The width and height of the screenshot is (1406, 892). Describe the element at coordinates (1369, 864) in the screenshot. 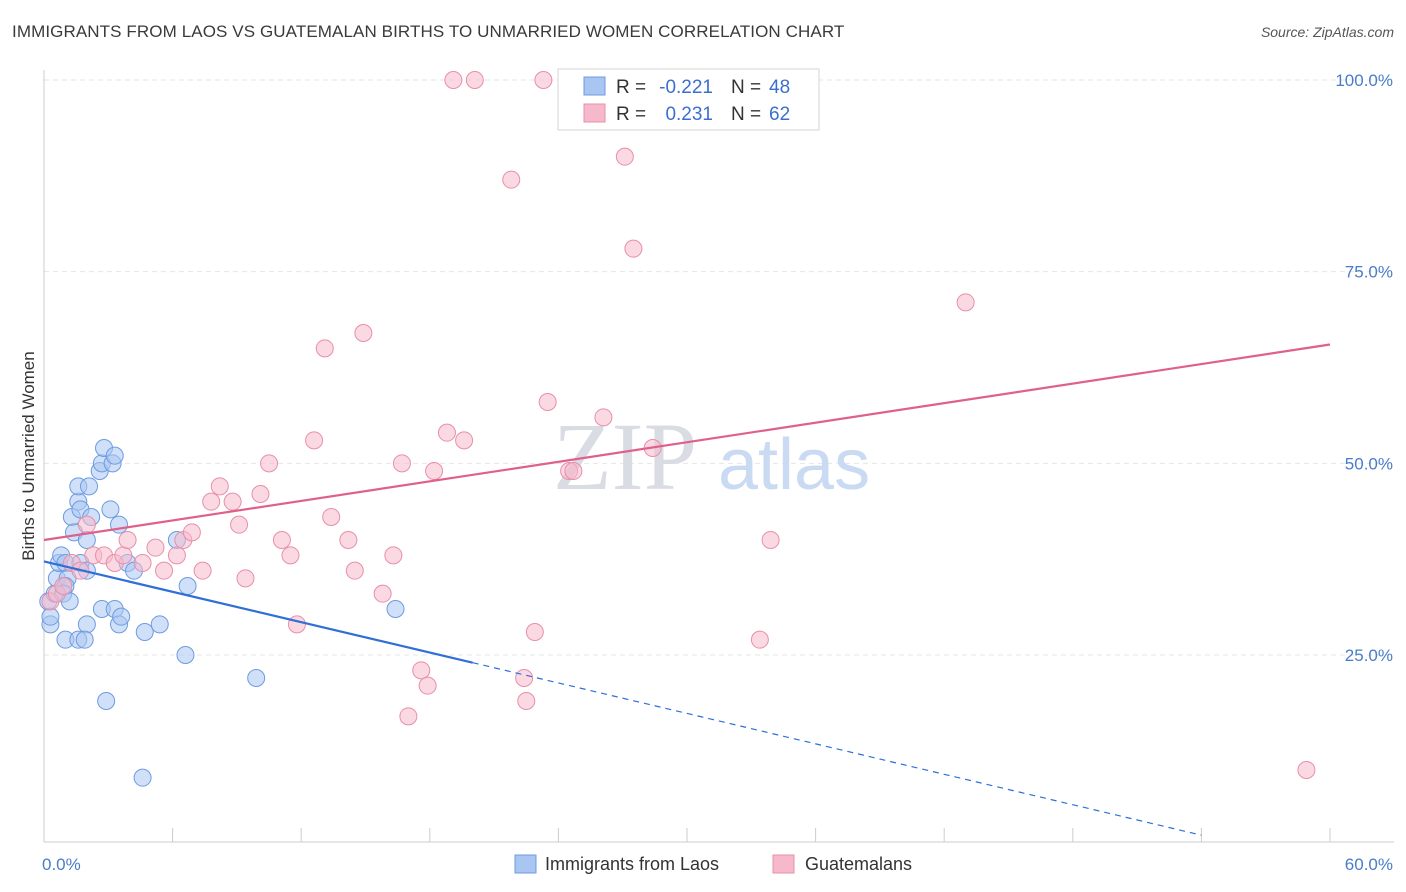

I see `x-tick-label-1: 60.0%` at that location.